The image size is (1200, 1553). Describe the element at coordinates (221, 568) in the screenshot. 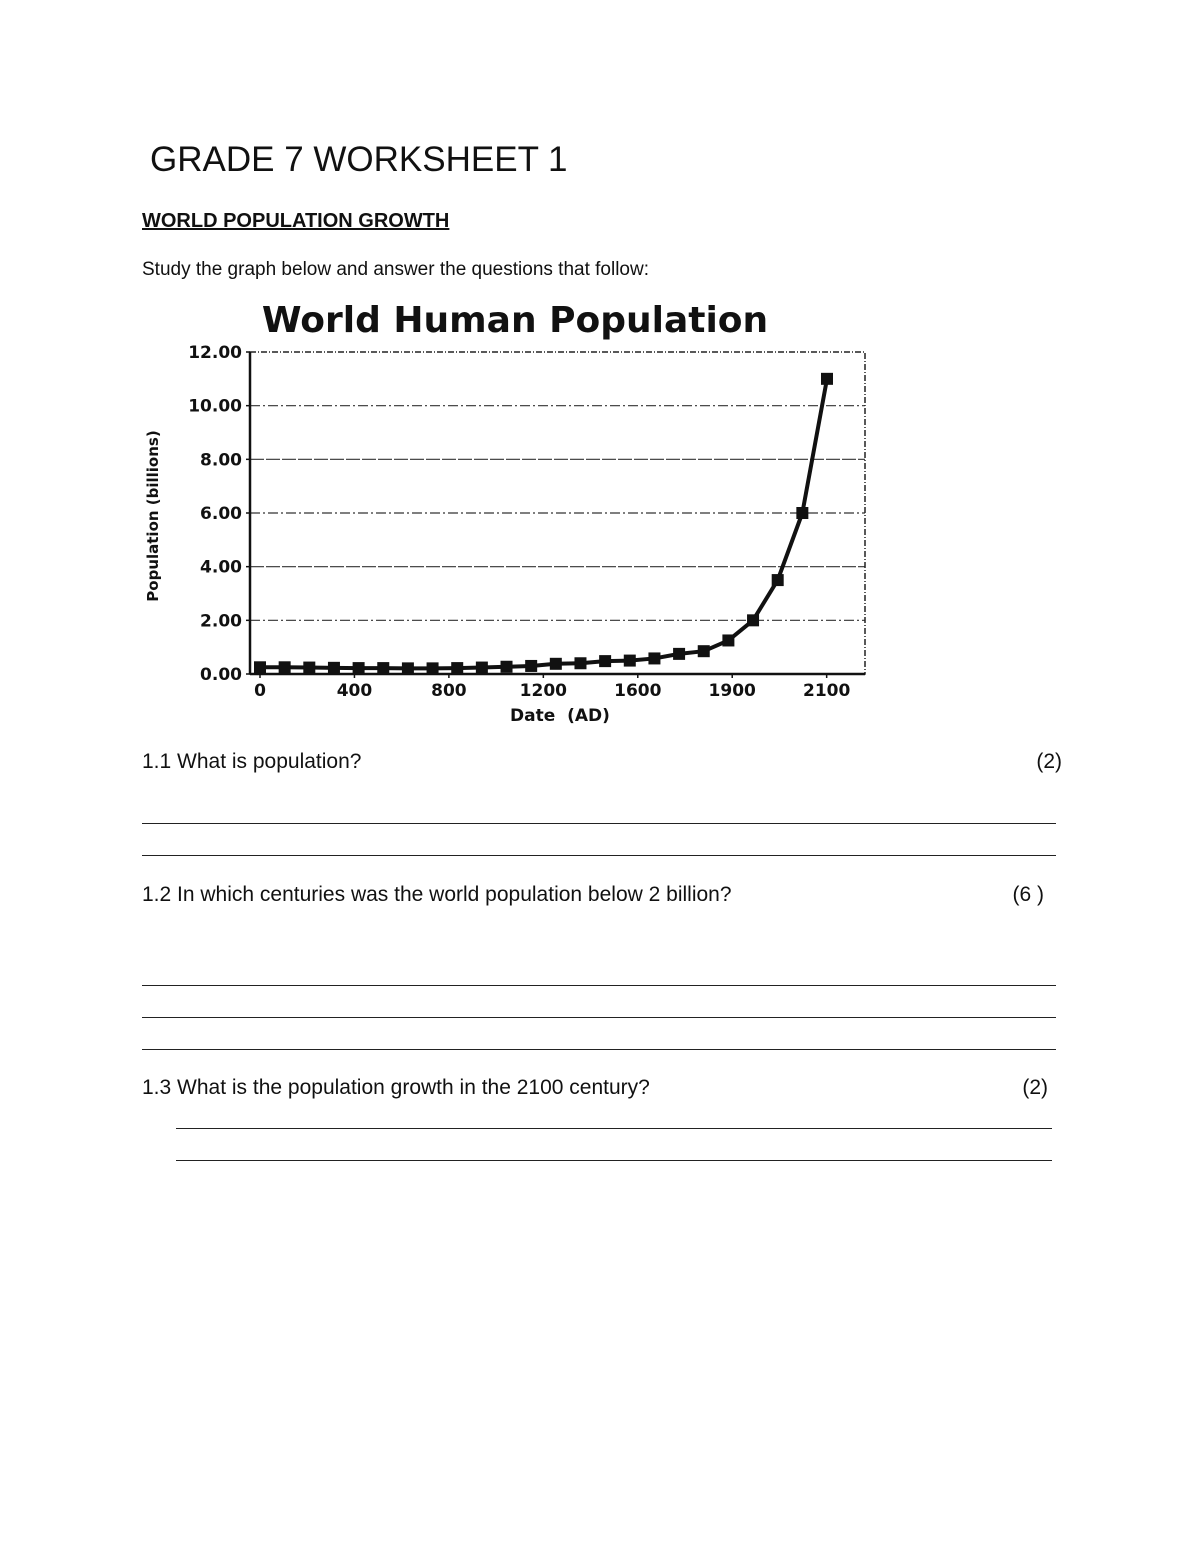

I see `y-tick-label: 4.00` at that location.